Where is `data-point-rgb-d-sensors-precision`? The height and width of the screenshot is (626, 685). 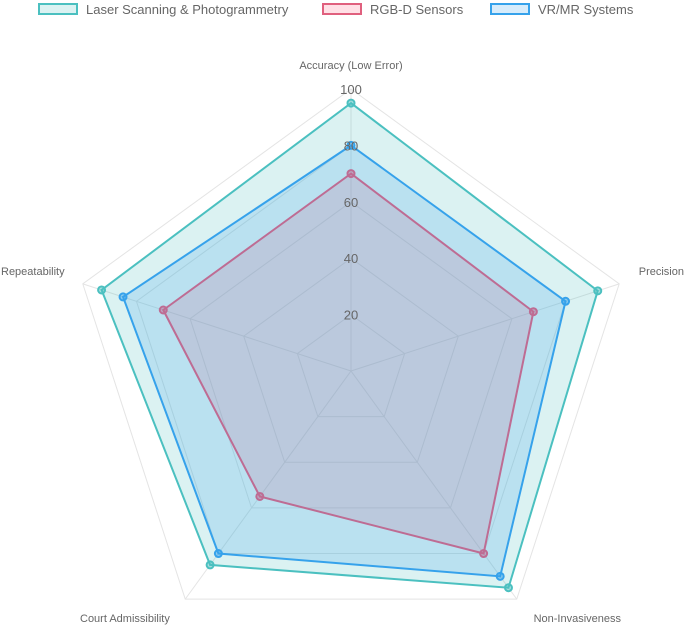 data-point-rgb-d-sensors-precision is located at coordinates (533, 312).